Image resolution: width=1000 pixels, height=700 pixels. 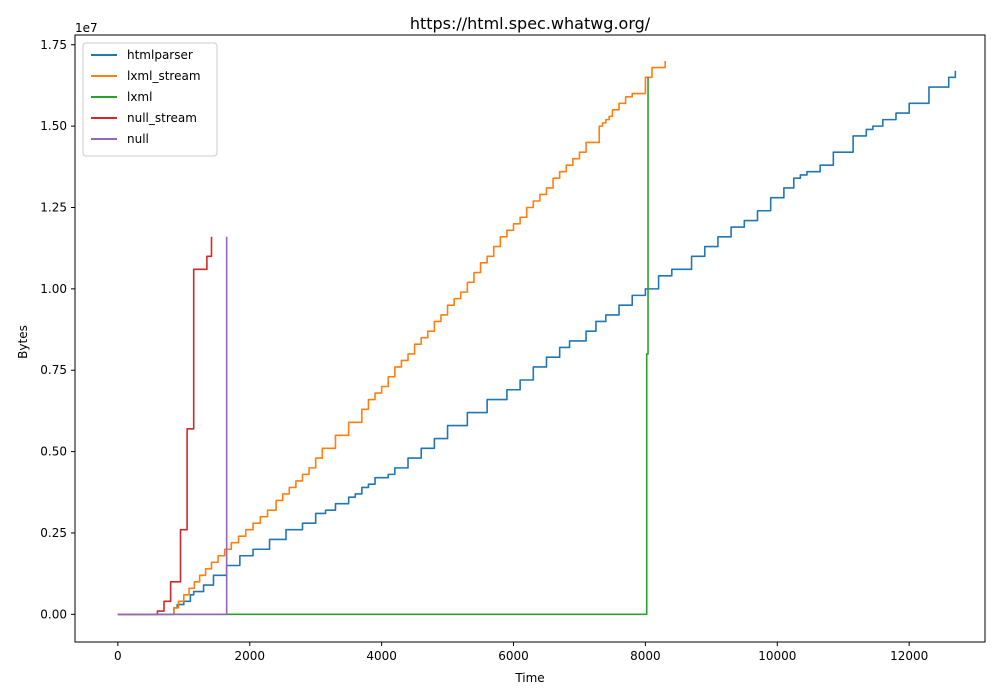 I want to click on y-tick-label: 0.00, so click(x=53, y=614).